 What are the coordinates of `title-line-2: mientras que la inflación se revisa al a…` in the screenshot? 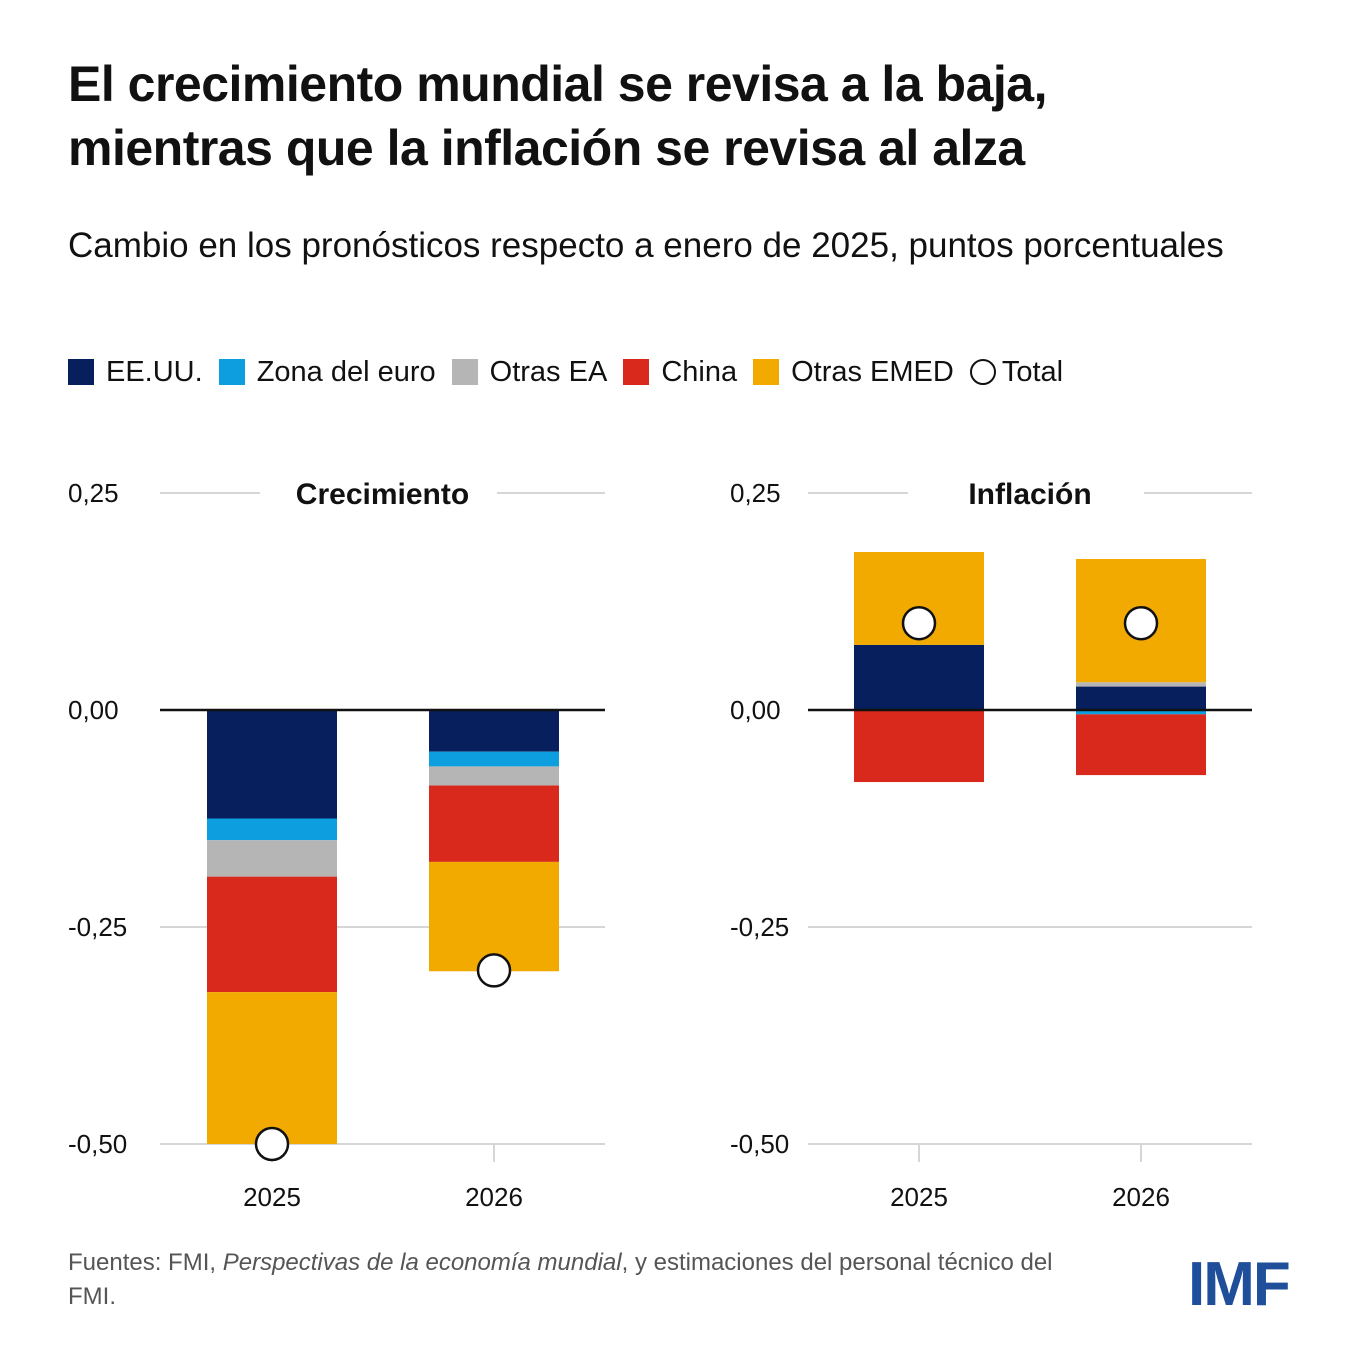 It's located at (546, 148).